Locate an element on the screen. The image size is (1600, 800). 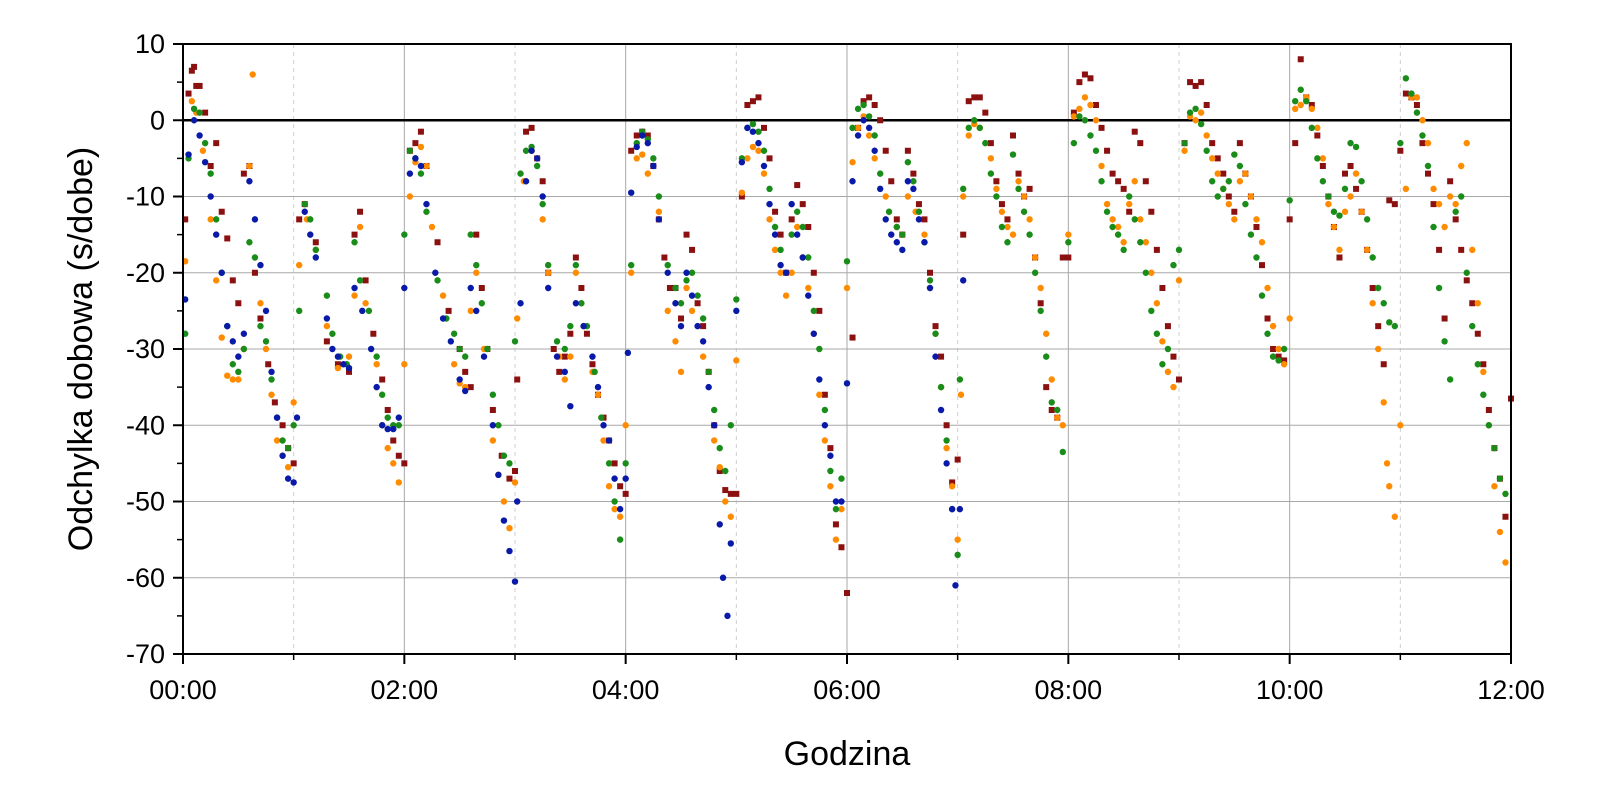
x-tick-label: 08:00 is located at coordinates (1069, 690).